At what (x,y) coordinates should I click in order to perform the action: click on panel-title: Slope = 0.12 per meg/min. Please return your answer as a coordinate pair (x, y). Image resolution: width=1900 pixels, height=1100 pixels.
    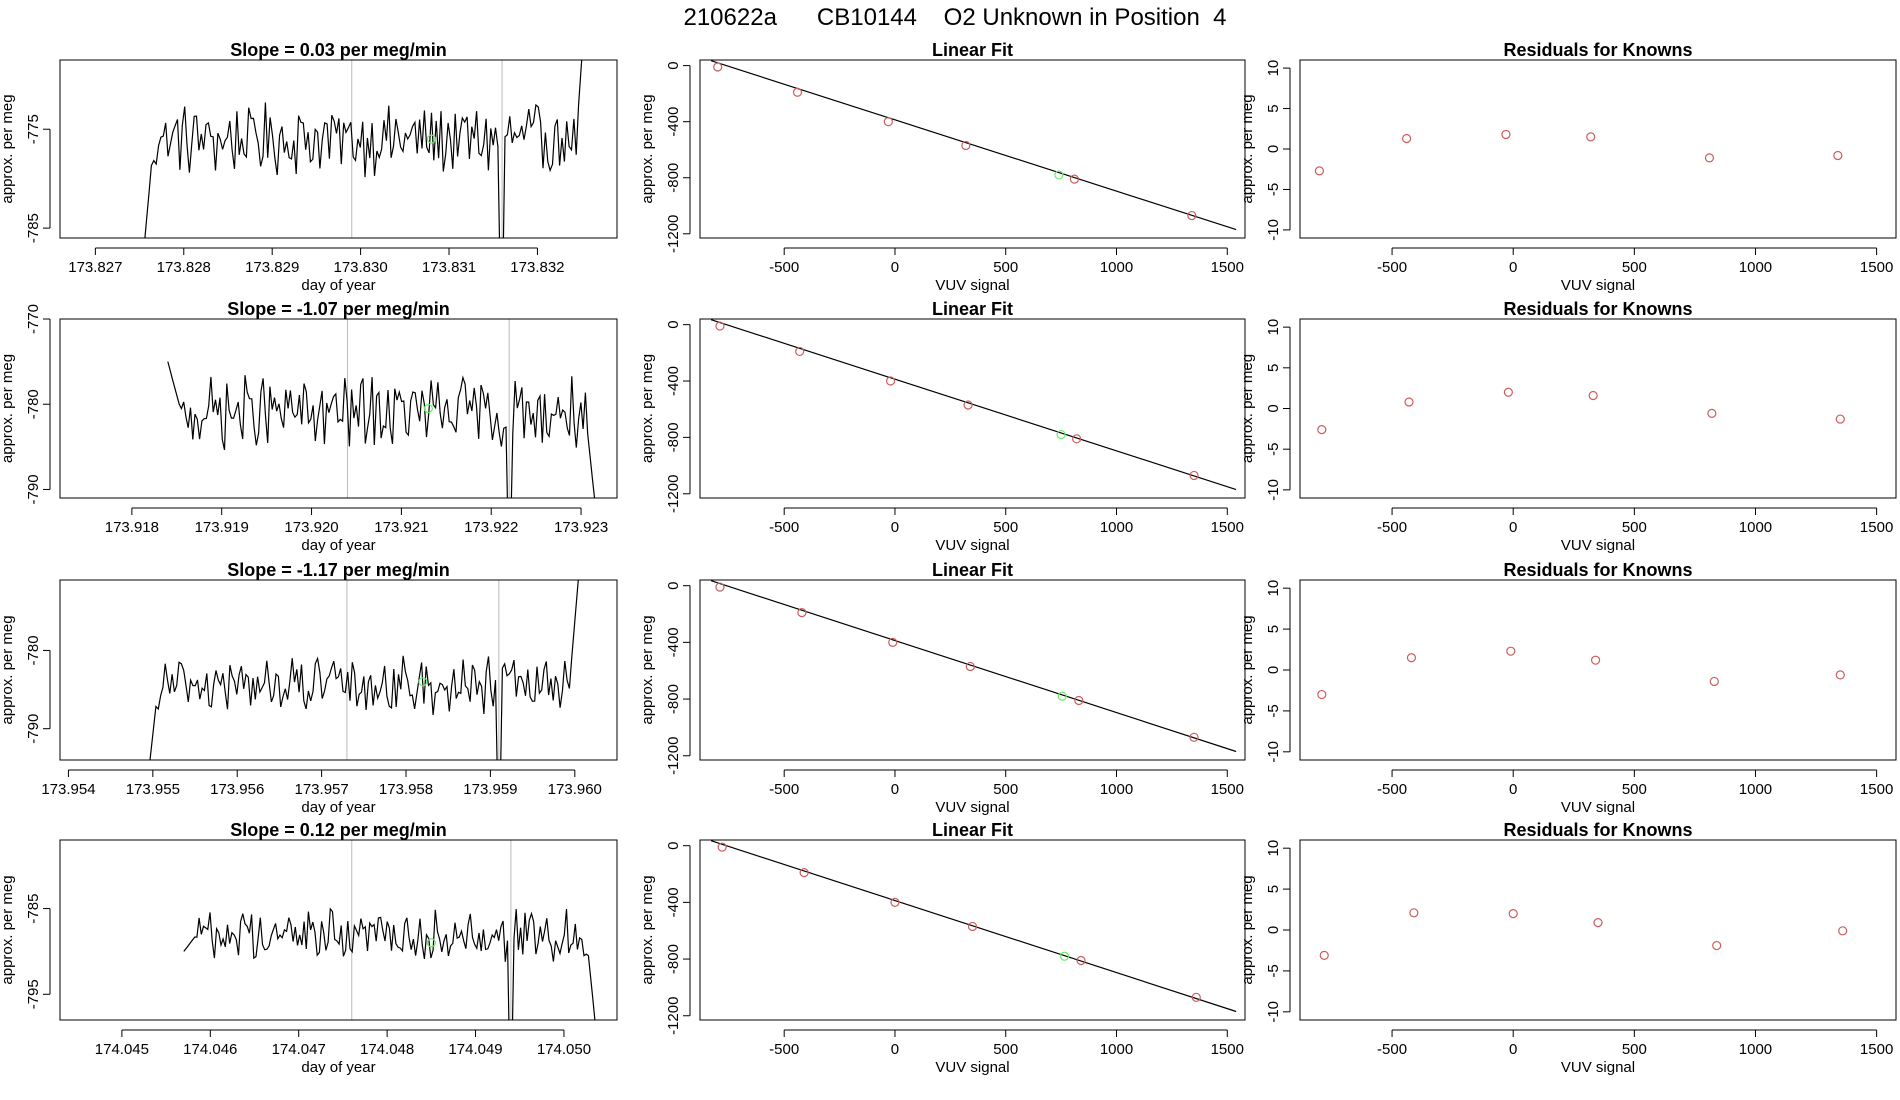
    Looking at the image, I should click on (338, 830).